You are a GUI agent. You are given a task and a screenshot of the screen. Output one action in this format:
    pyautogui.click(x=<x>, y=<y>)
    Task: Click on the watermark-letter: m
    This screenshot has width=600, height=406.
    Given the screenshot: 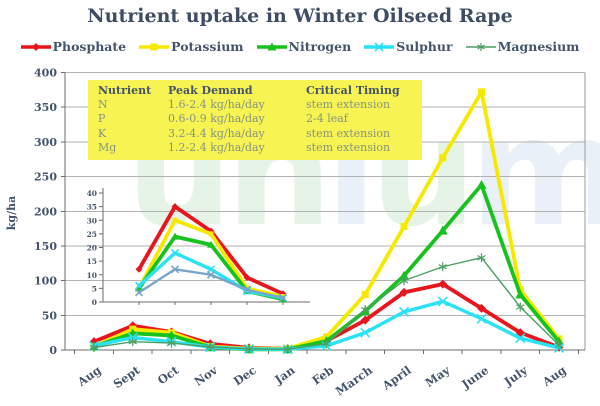 What is the action you would take?
    pyautogui.click(x=534, y=173)
    